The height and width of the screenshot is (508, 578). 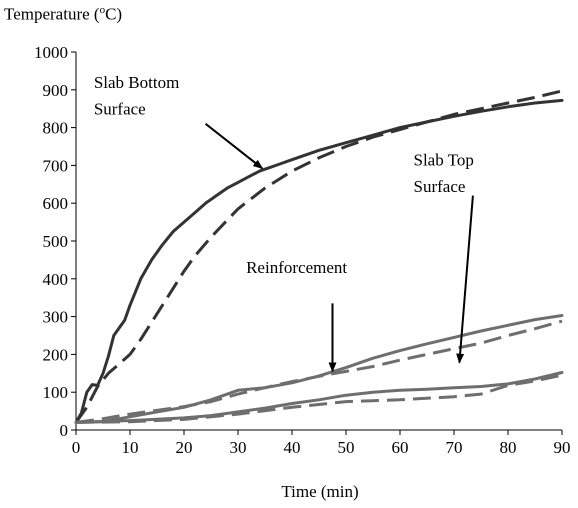 I want to click on y-tick-label: 500, so click(x=56, y=241).